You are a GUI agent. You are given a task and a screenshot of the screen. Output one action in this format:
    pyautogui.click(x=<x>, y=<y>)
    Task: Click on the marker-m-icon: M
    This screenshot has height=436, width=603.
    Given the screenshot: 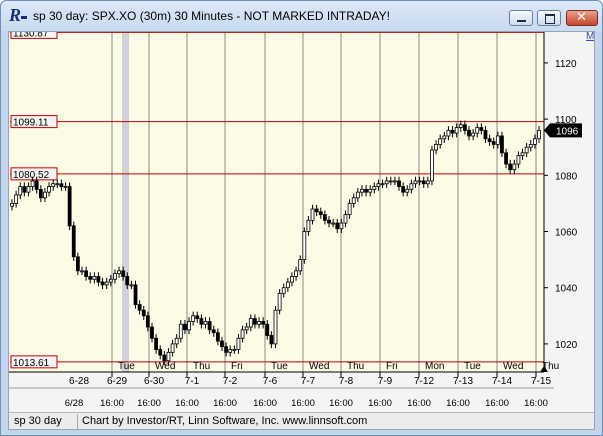 What is the action you would take?
    pyautogui.click(x=590, y=36)
    